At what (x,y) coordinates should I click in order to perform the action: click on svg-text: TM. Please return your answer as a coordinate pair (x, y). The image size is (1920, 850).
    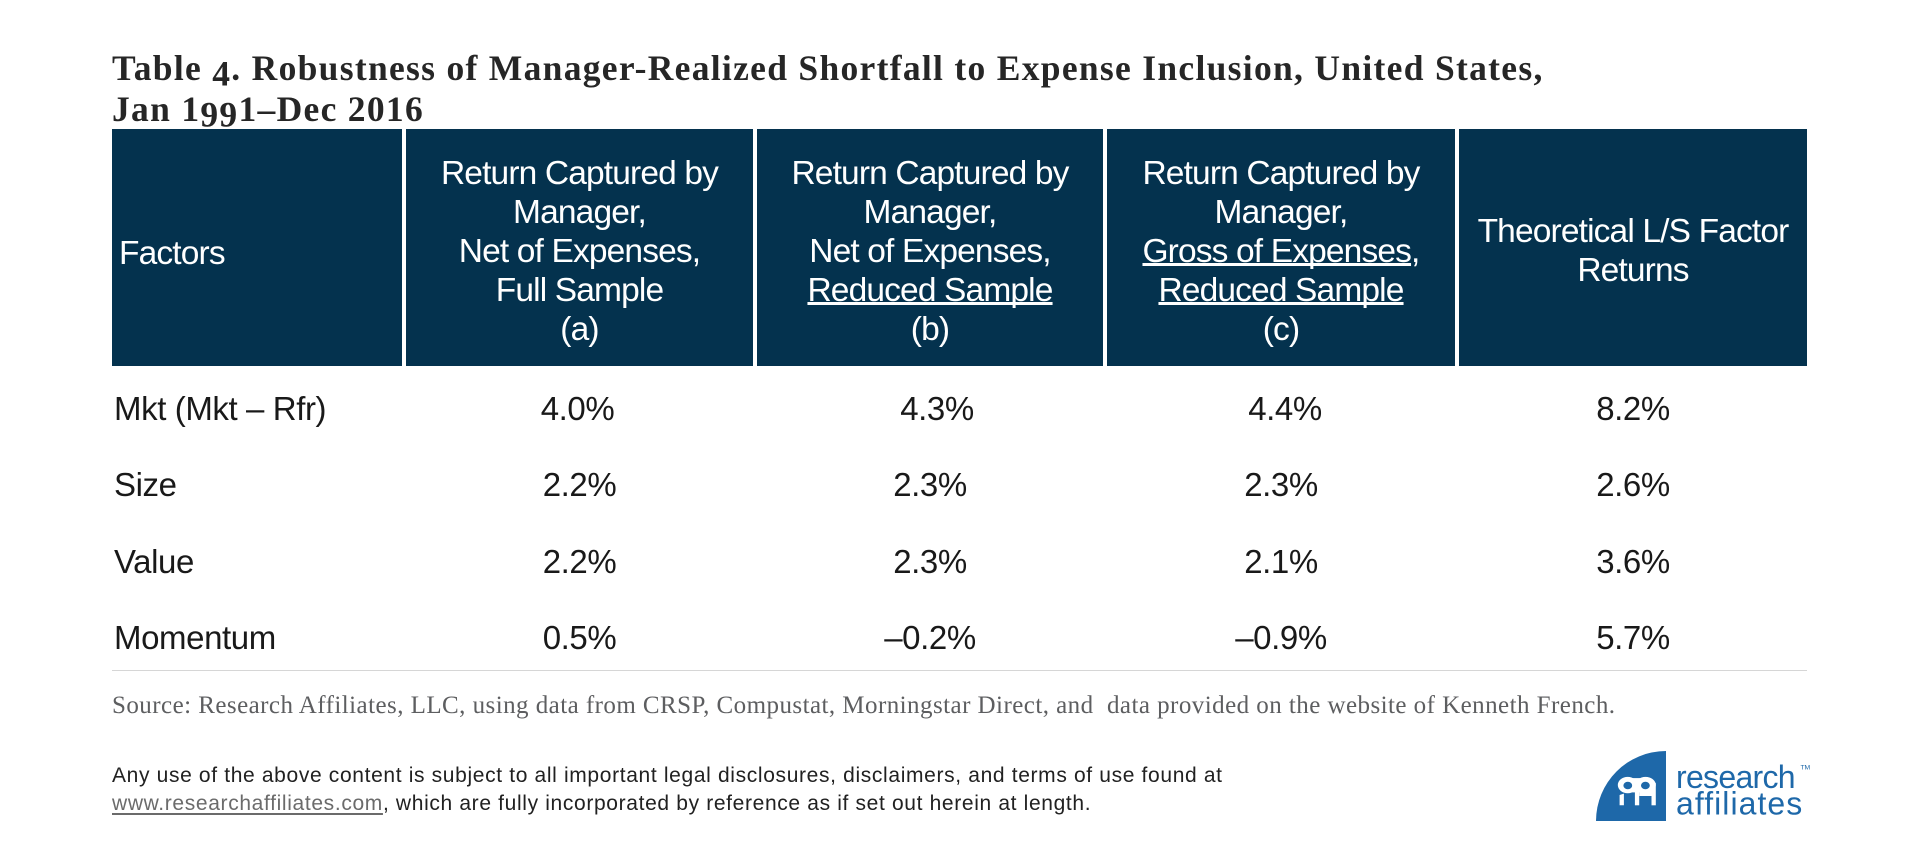
    Looking at the image, I should click on (1806, 768).